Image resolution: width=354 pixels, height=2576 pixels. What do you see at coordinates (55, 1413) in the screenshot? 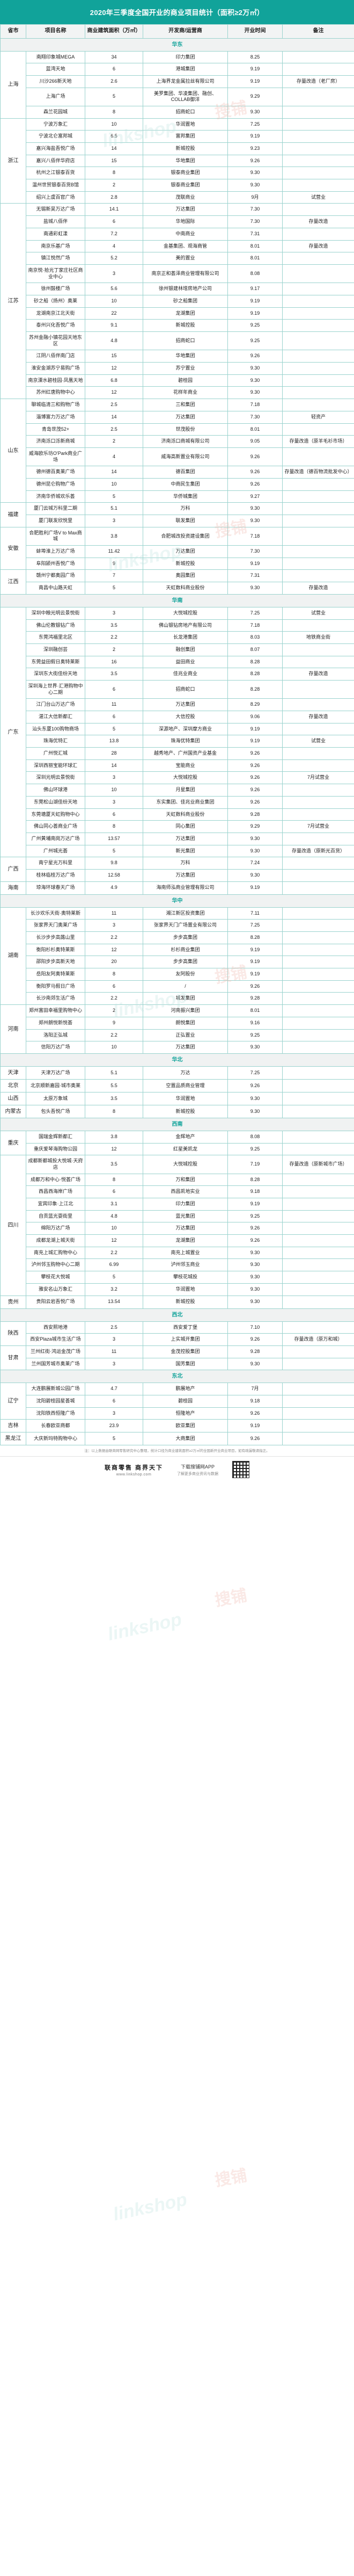
I see `project-name-cell: 沈阳铁西恒隆广场` at bounding box center [55, 1413].